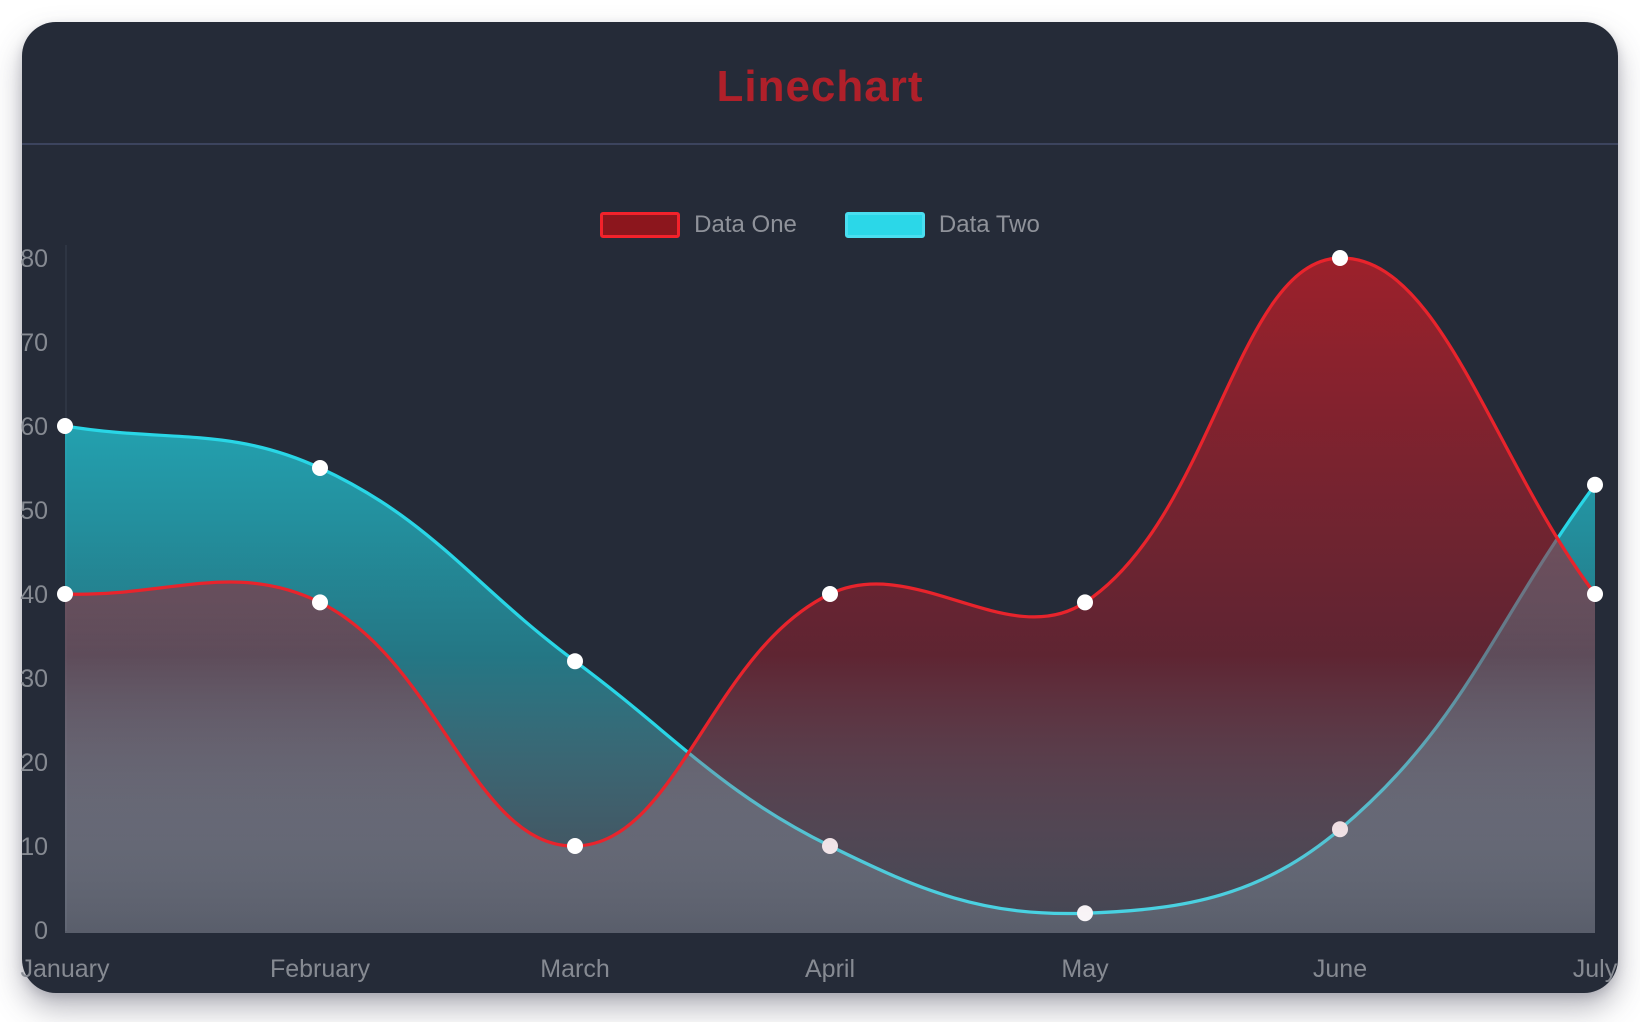  Describe the element at coordinates (34, 847) in the screenshot. I see `y-tick-label-10: 10` at that location.